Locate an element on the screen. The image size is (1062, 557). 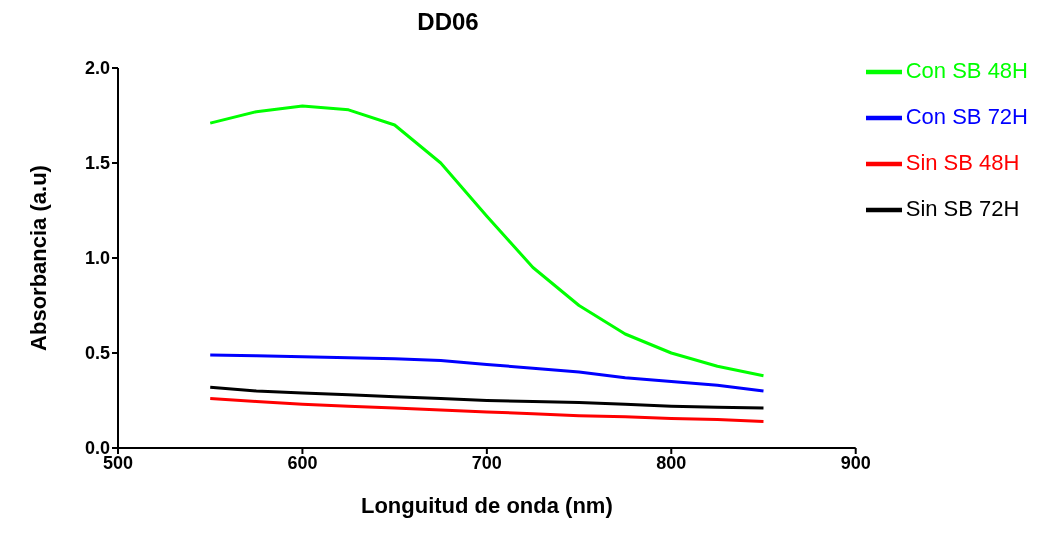
x-tick-label: 700 is located at coordinates (486, 462).